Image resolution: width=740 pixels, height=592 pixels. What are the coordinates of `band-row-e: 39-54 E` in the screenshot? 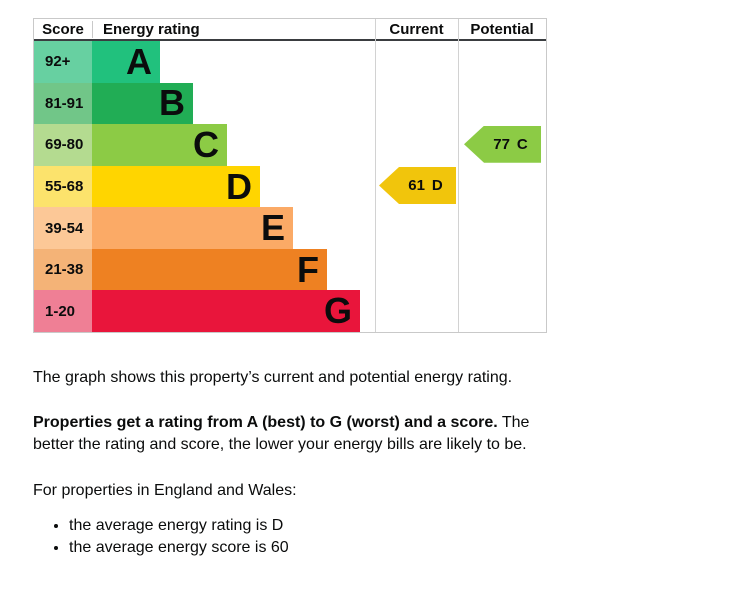 It's located at (290, 228).